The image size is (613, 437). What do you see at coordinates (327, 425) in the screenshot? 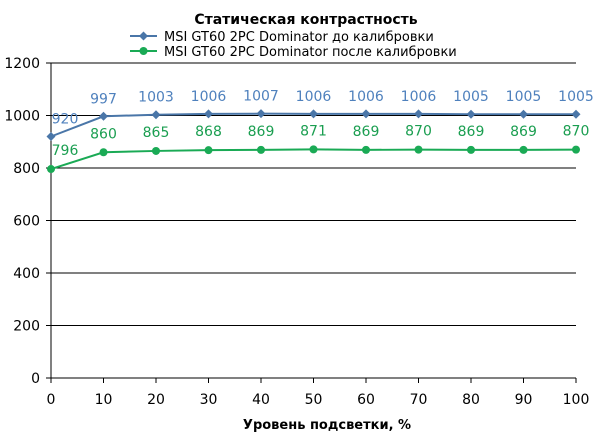
I see `x-axis-label: Уровень подсветки, %` at bounding box center [327, 425].